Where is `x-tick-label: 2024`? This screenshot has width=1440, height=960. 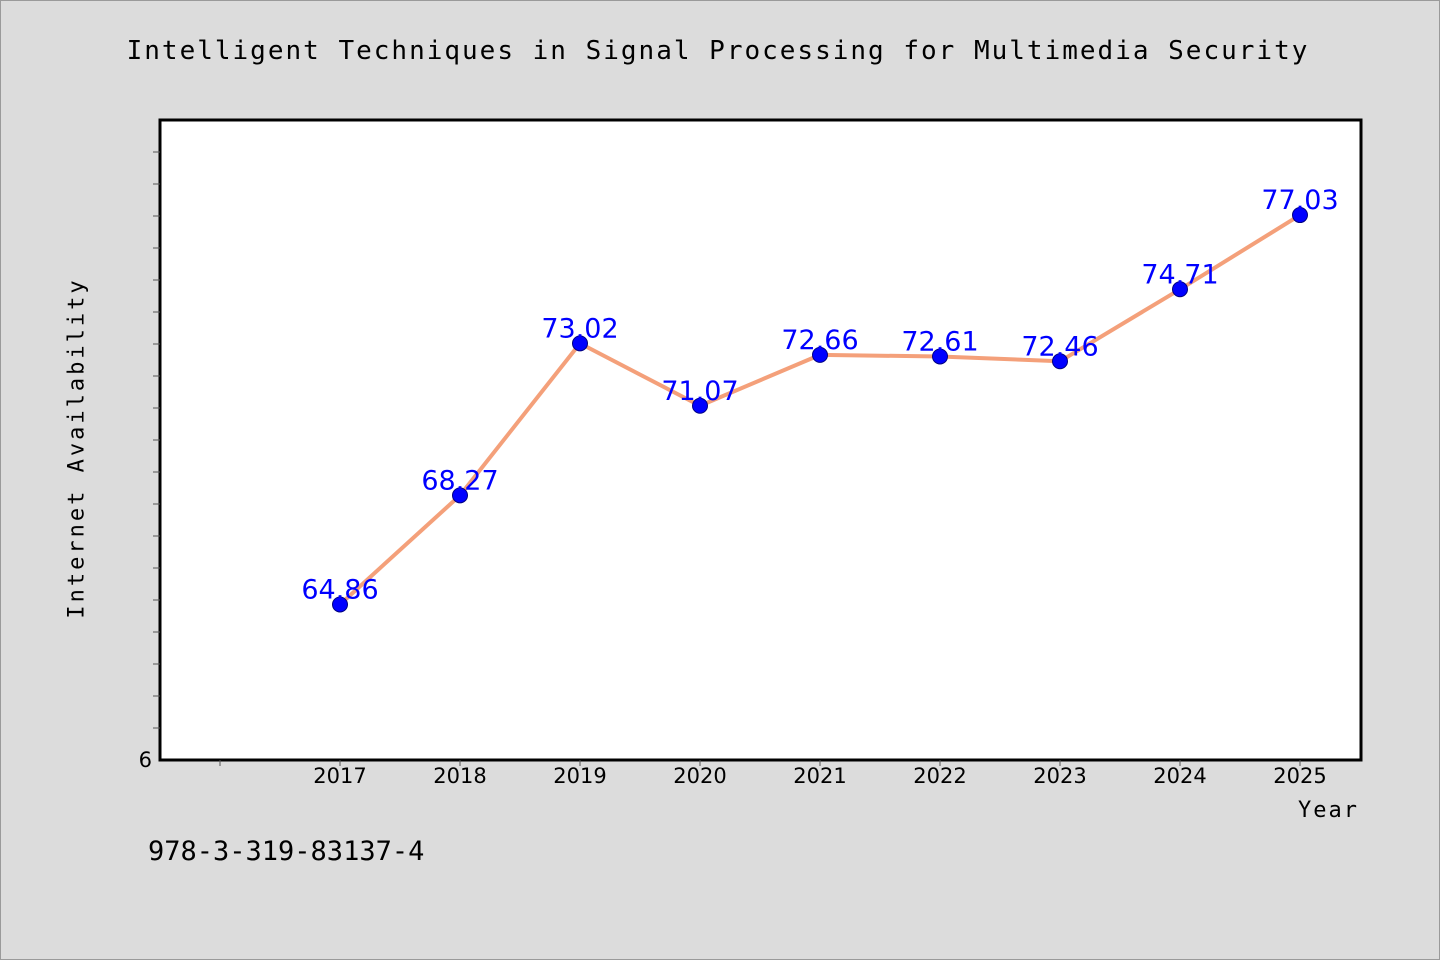
x-tick-label: 2024 is located at coordinates (1179, 776).